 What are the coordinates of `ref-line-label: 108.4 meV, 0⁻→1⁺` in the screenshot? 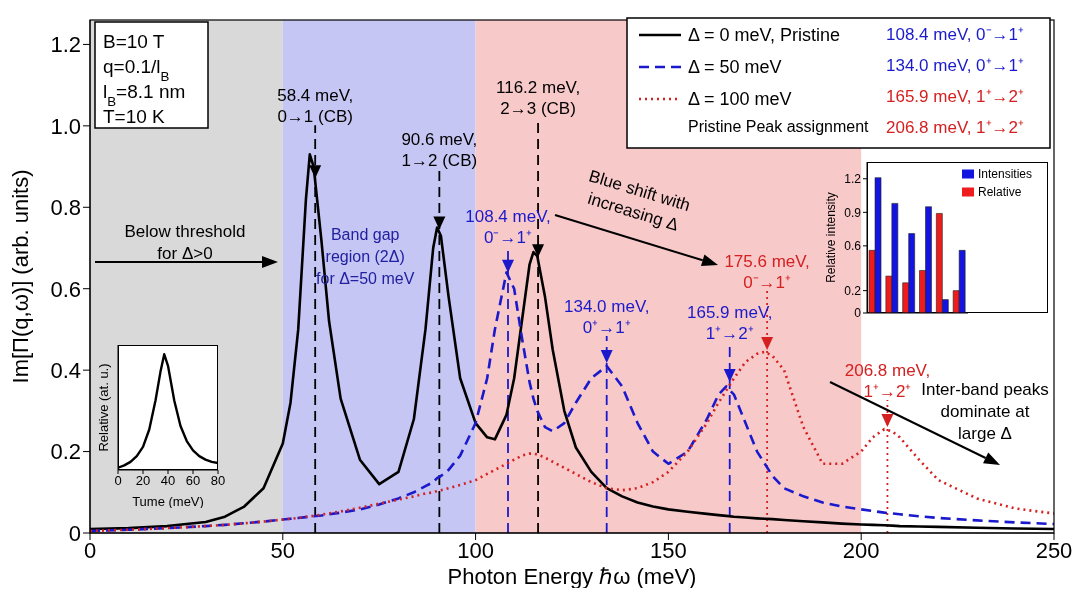 It's located at (508, 226).